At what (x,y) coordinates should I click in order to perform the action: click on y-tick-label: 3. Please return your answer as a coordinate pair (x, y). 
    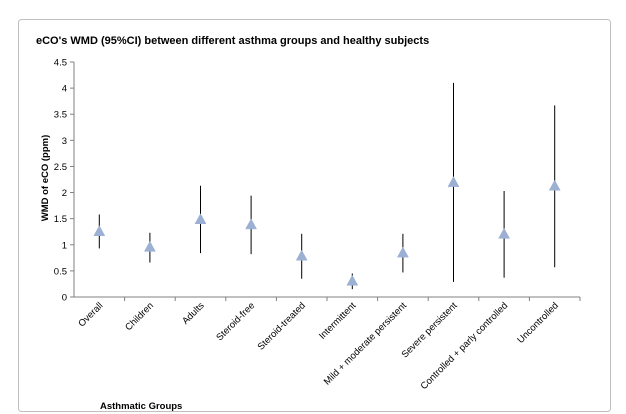
    Looking at the image, I should click on (64, 141).